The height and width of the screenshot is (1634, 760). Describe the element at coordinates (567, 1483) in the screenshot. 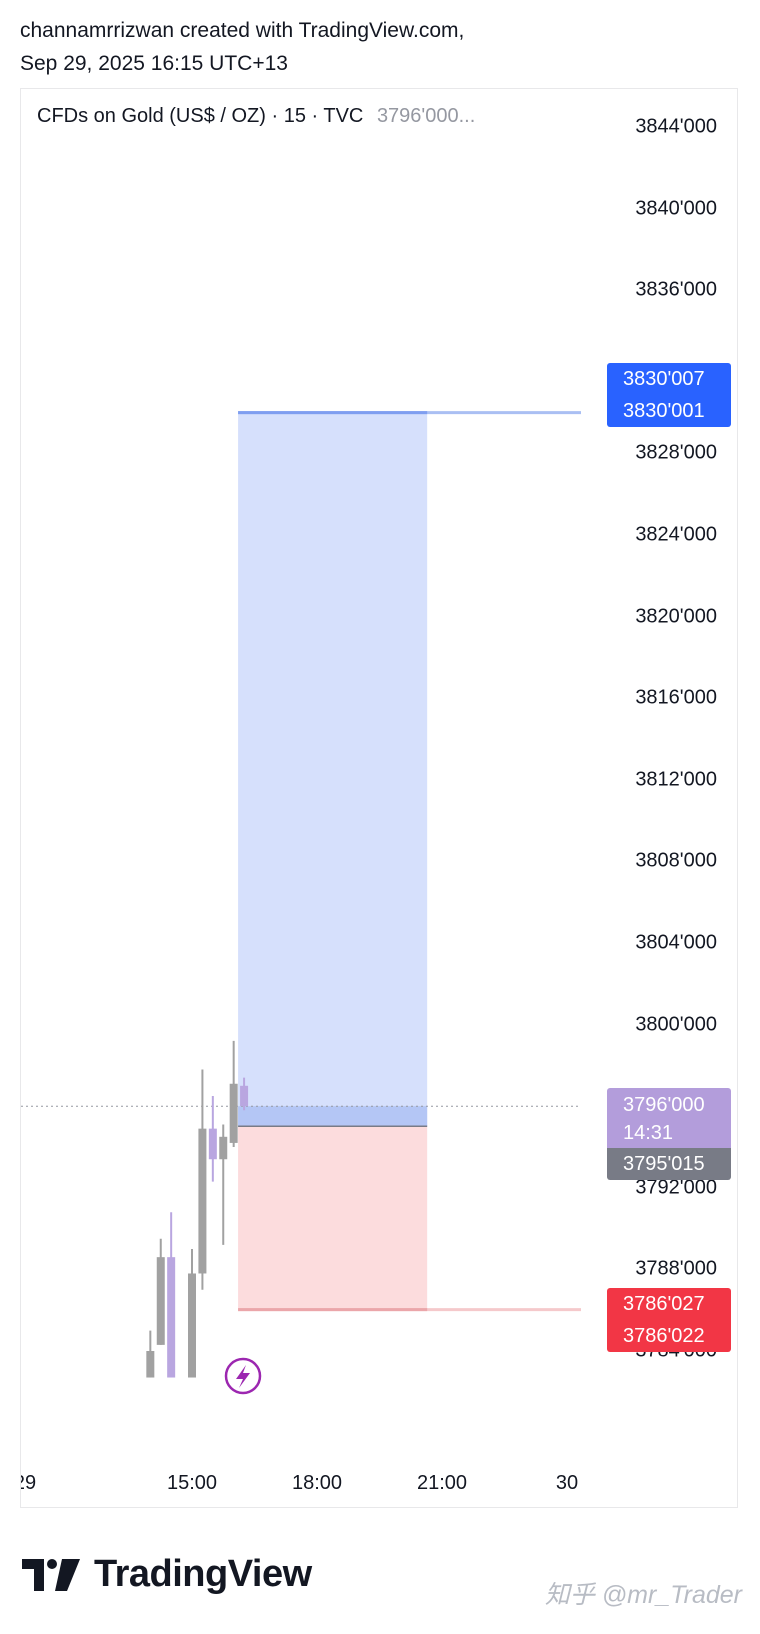

I see `x-tick-label: 30` at that location.